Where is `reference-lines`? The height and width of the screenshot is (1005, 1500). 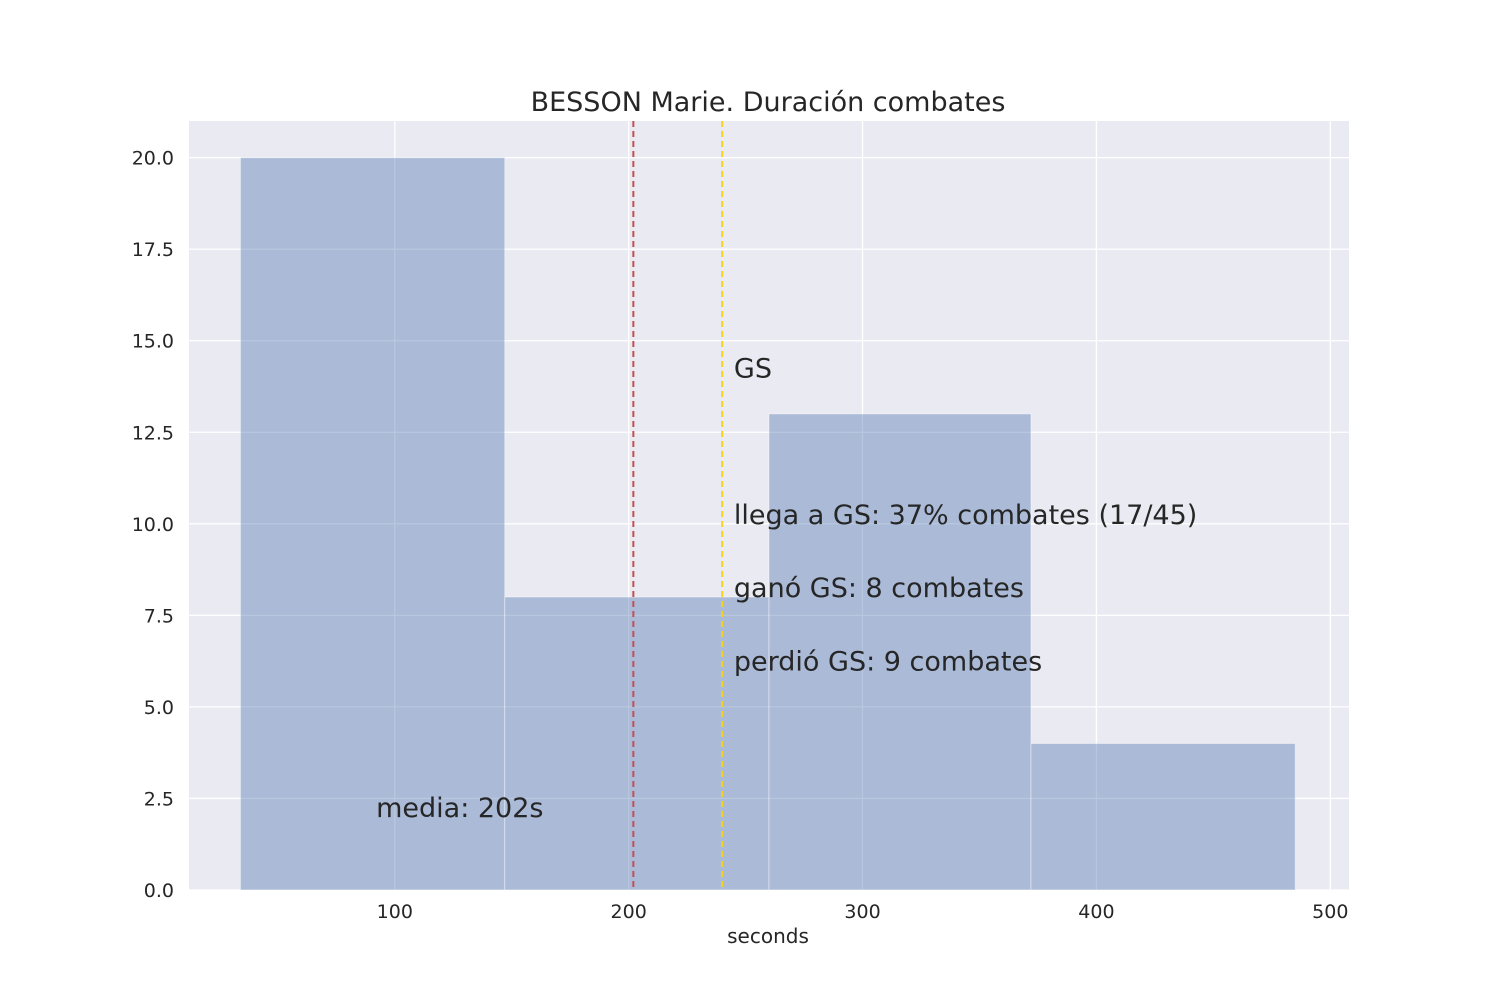 reference-lines is located at coordinates (678, 505).